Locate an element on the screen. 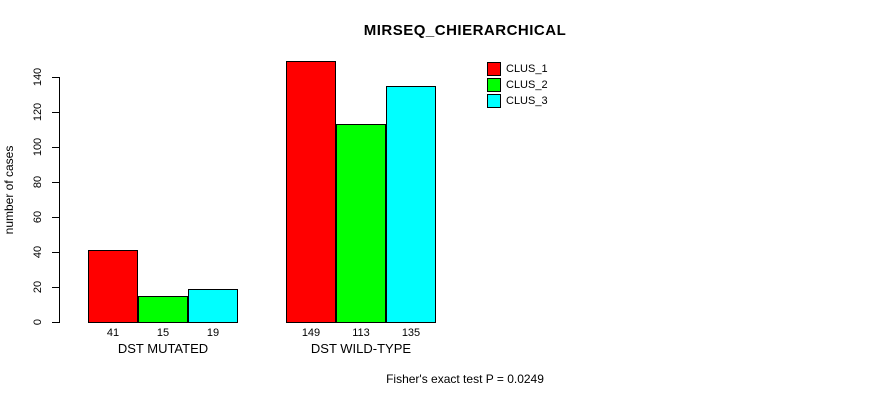 The height and width of the screenshot is (400, 890). bar-clus-1-dst-wild-type is located at coordinates (311, 192).